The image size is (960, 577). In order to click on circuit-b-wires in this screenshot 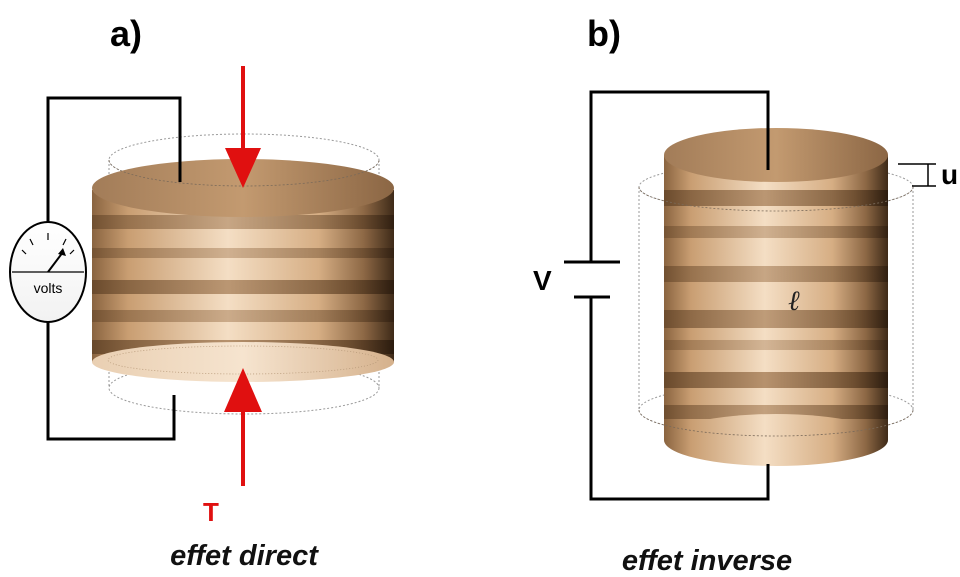, I will do `click(679, 295)`.